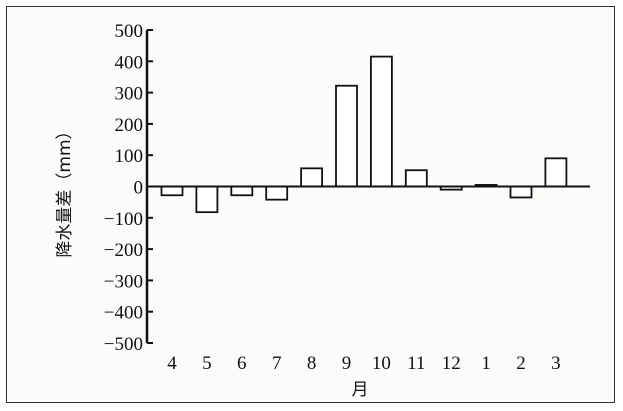  What do you see at coordinates (312, 363) in the screenshot?
I see `x-tick-label: 8` at bounding box center [312, 363].